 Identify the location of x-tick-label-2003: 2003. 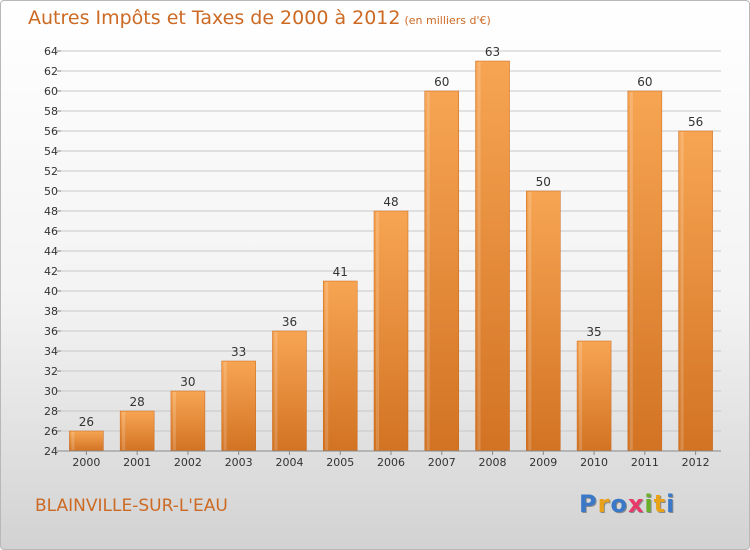
(239, 462).